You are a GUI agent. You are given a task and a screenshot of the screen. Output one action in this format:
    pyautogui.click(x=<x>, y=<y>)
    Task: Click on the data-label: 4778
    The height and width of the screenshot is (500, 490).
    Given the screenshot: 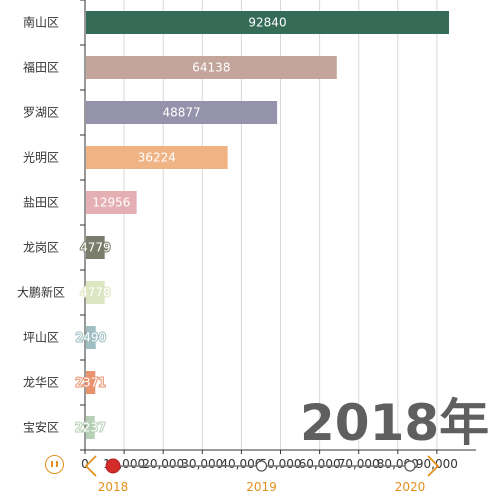 What is the action you would take?
    pyautogui.click(x=95, y=293)
    